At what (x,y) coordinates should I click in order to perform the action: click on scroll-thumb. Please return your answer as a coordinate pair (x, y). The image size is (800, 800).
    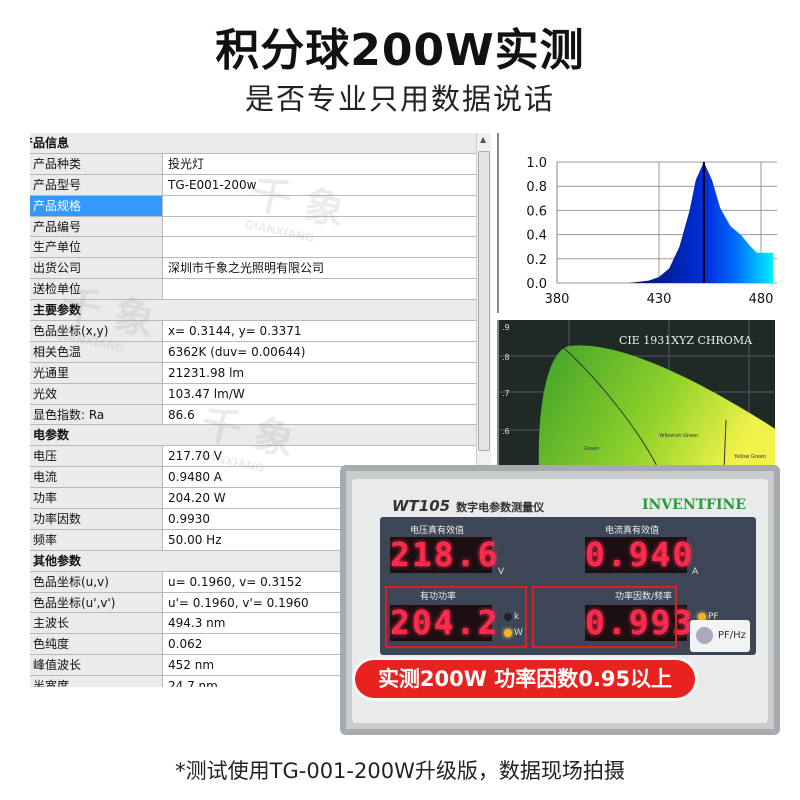
    Looking at the image, I should click on (484, 301).